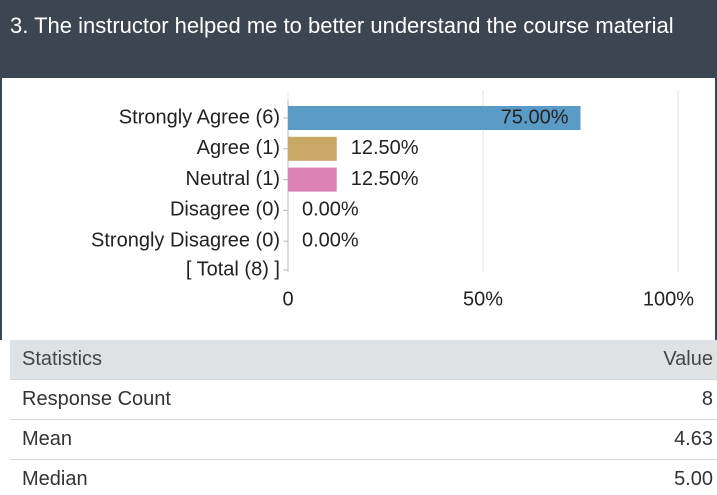 The height and width of the screenshot is (495, 717). I want to click on table-row: Median 5.00, so click(363, 477).